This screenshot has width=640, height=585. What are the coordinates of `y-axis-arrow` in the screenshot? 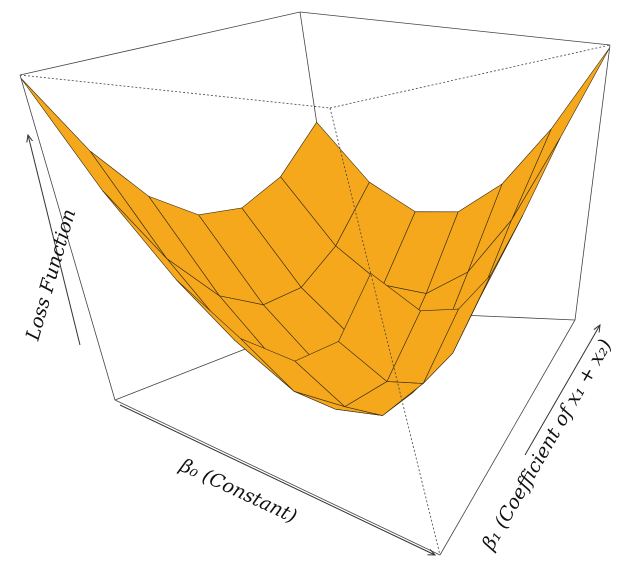 It's located at (562, 390).